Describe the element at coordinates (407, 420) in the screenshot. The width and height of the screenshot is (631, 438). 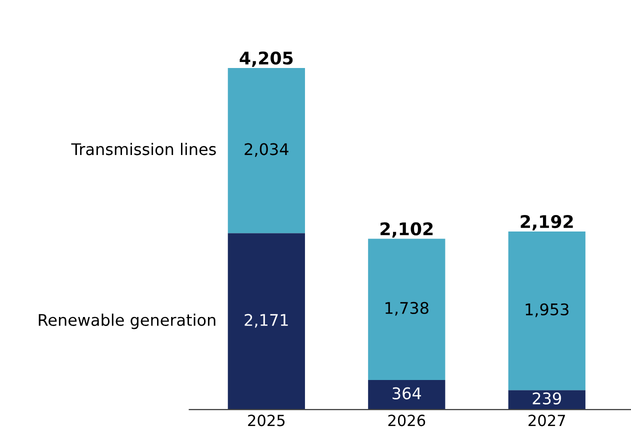
I see `x-tick-label: 2026` at that location.